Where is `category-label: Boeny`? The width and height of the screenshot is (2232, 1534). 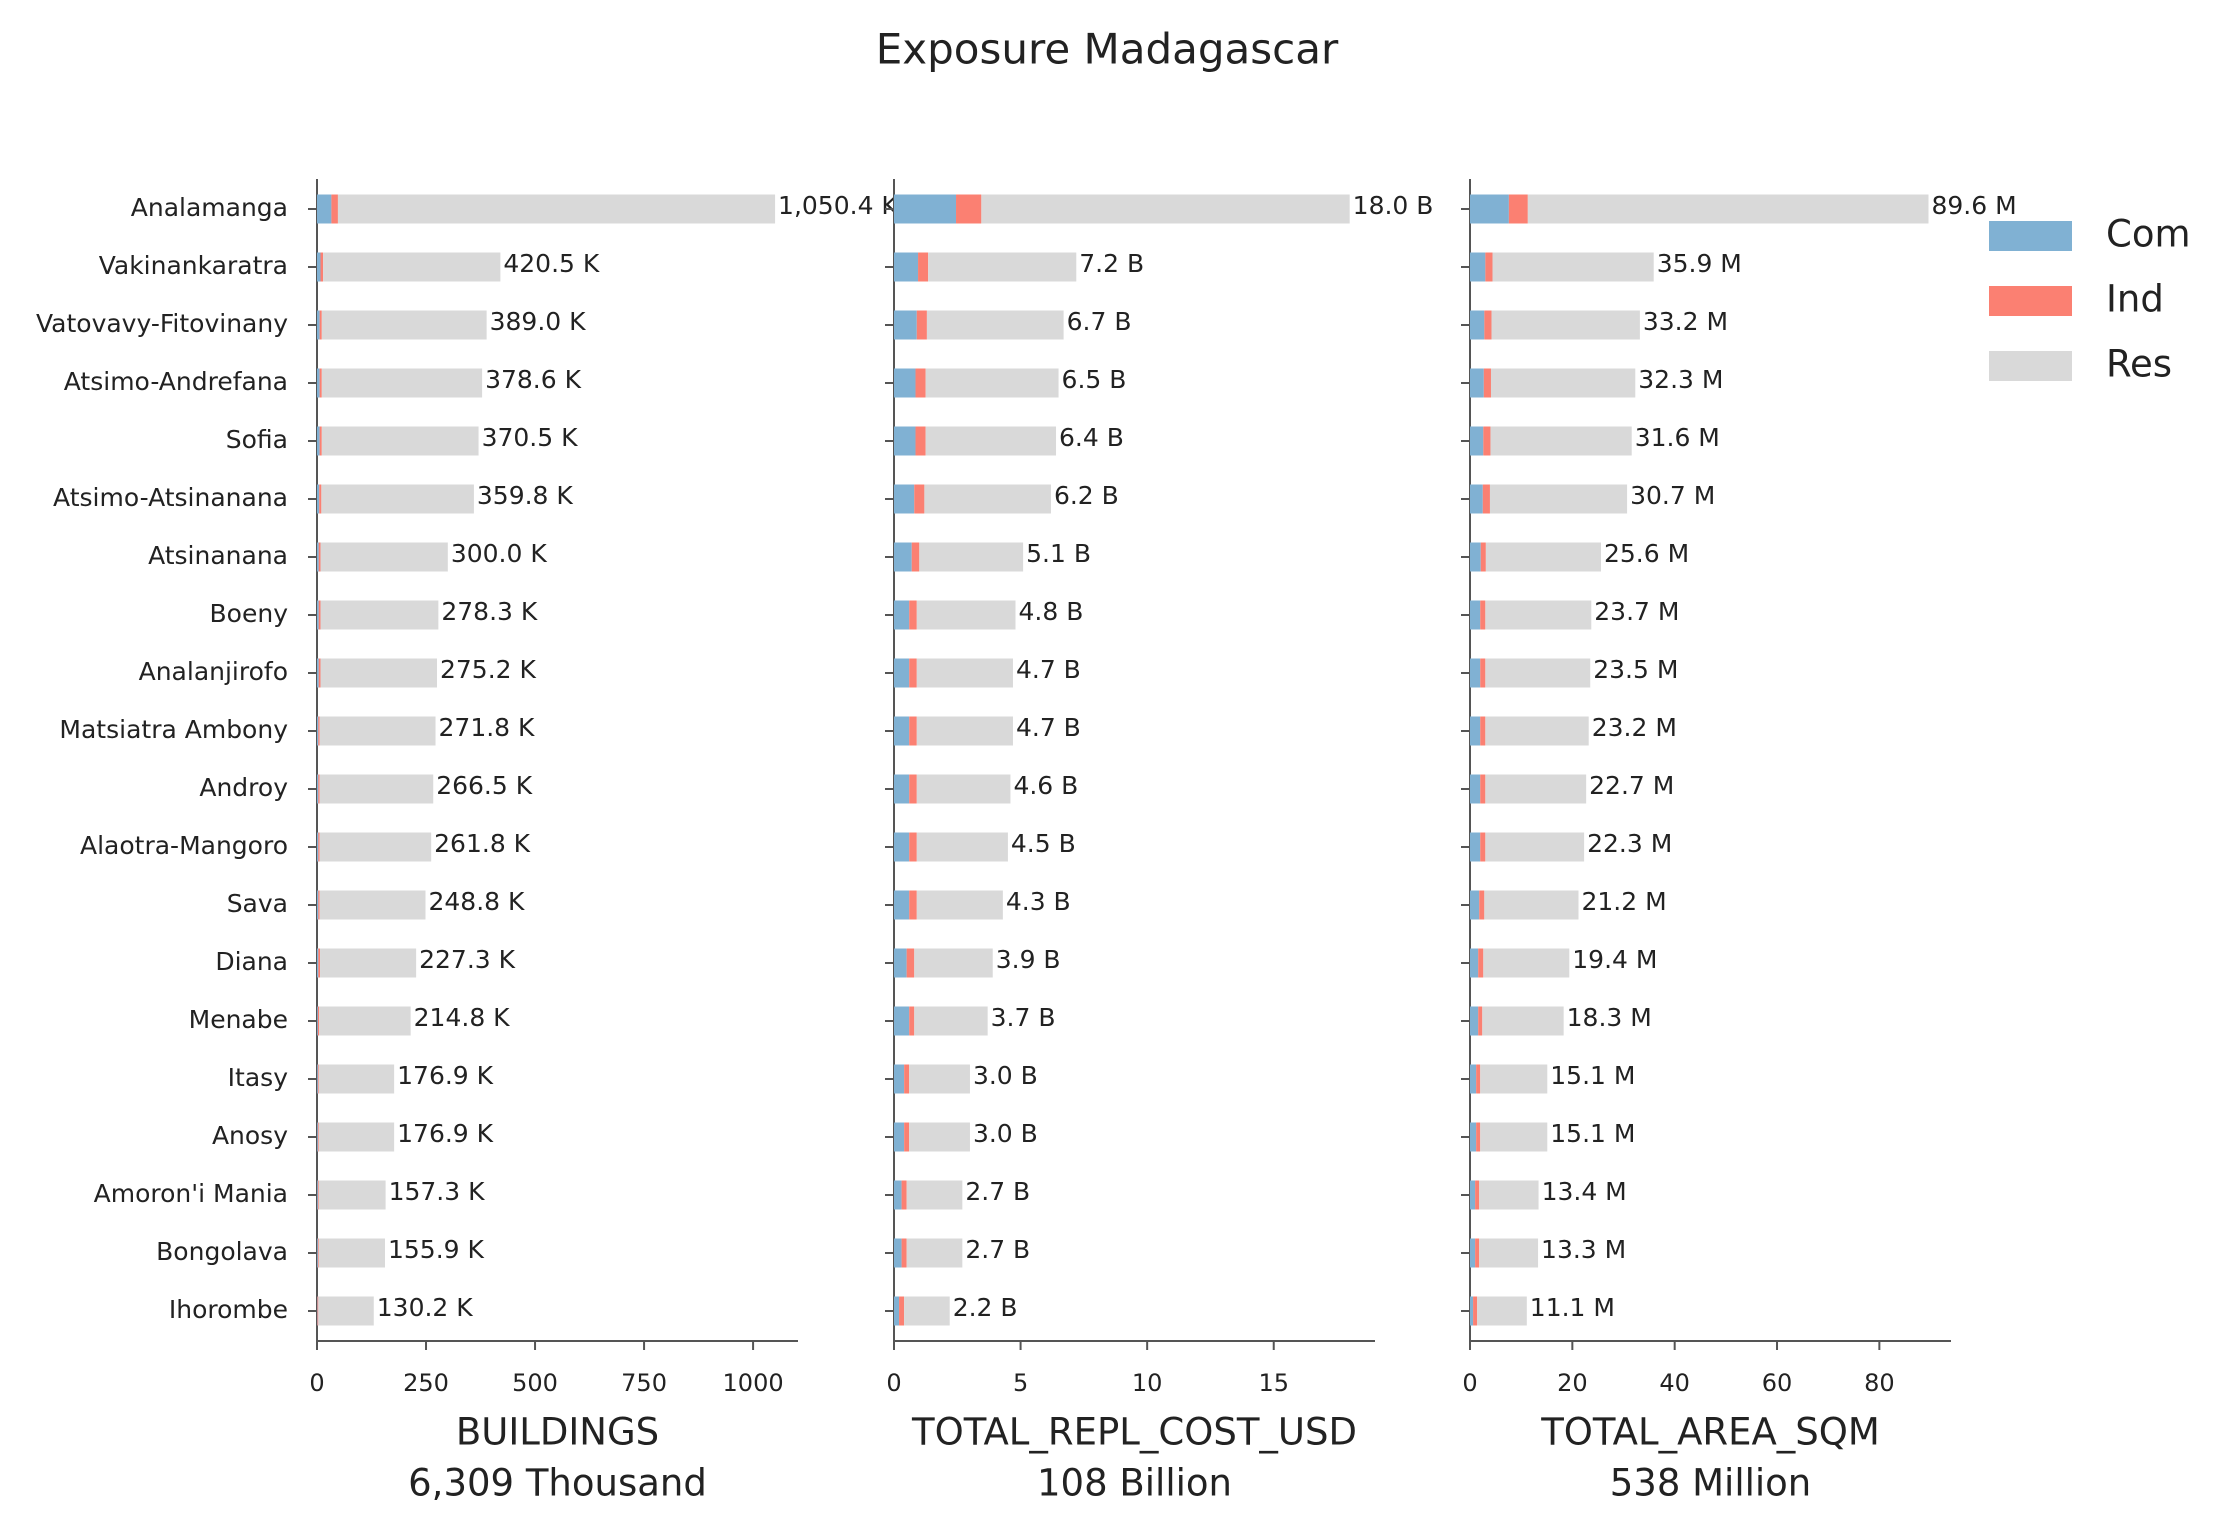
category-label: Boeny is located at coordinates (249, 613).